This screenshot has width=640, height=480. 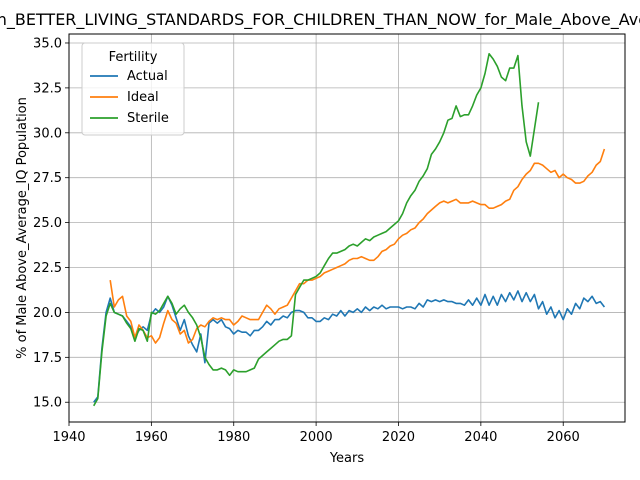 I want to click on x-tick-label: 2000, so click(x=316, y=437).